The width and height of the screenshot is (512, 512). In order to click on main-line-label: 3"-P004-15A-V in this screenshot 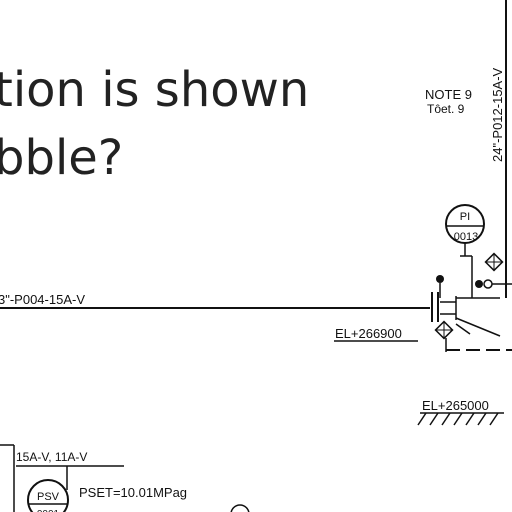, I will do `click(42, 299)`.